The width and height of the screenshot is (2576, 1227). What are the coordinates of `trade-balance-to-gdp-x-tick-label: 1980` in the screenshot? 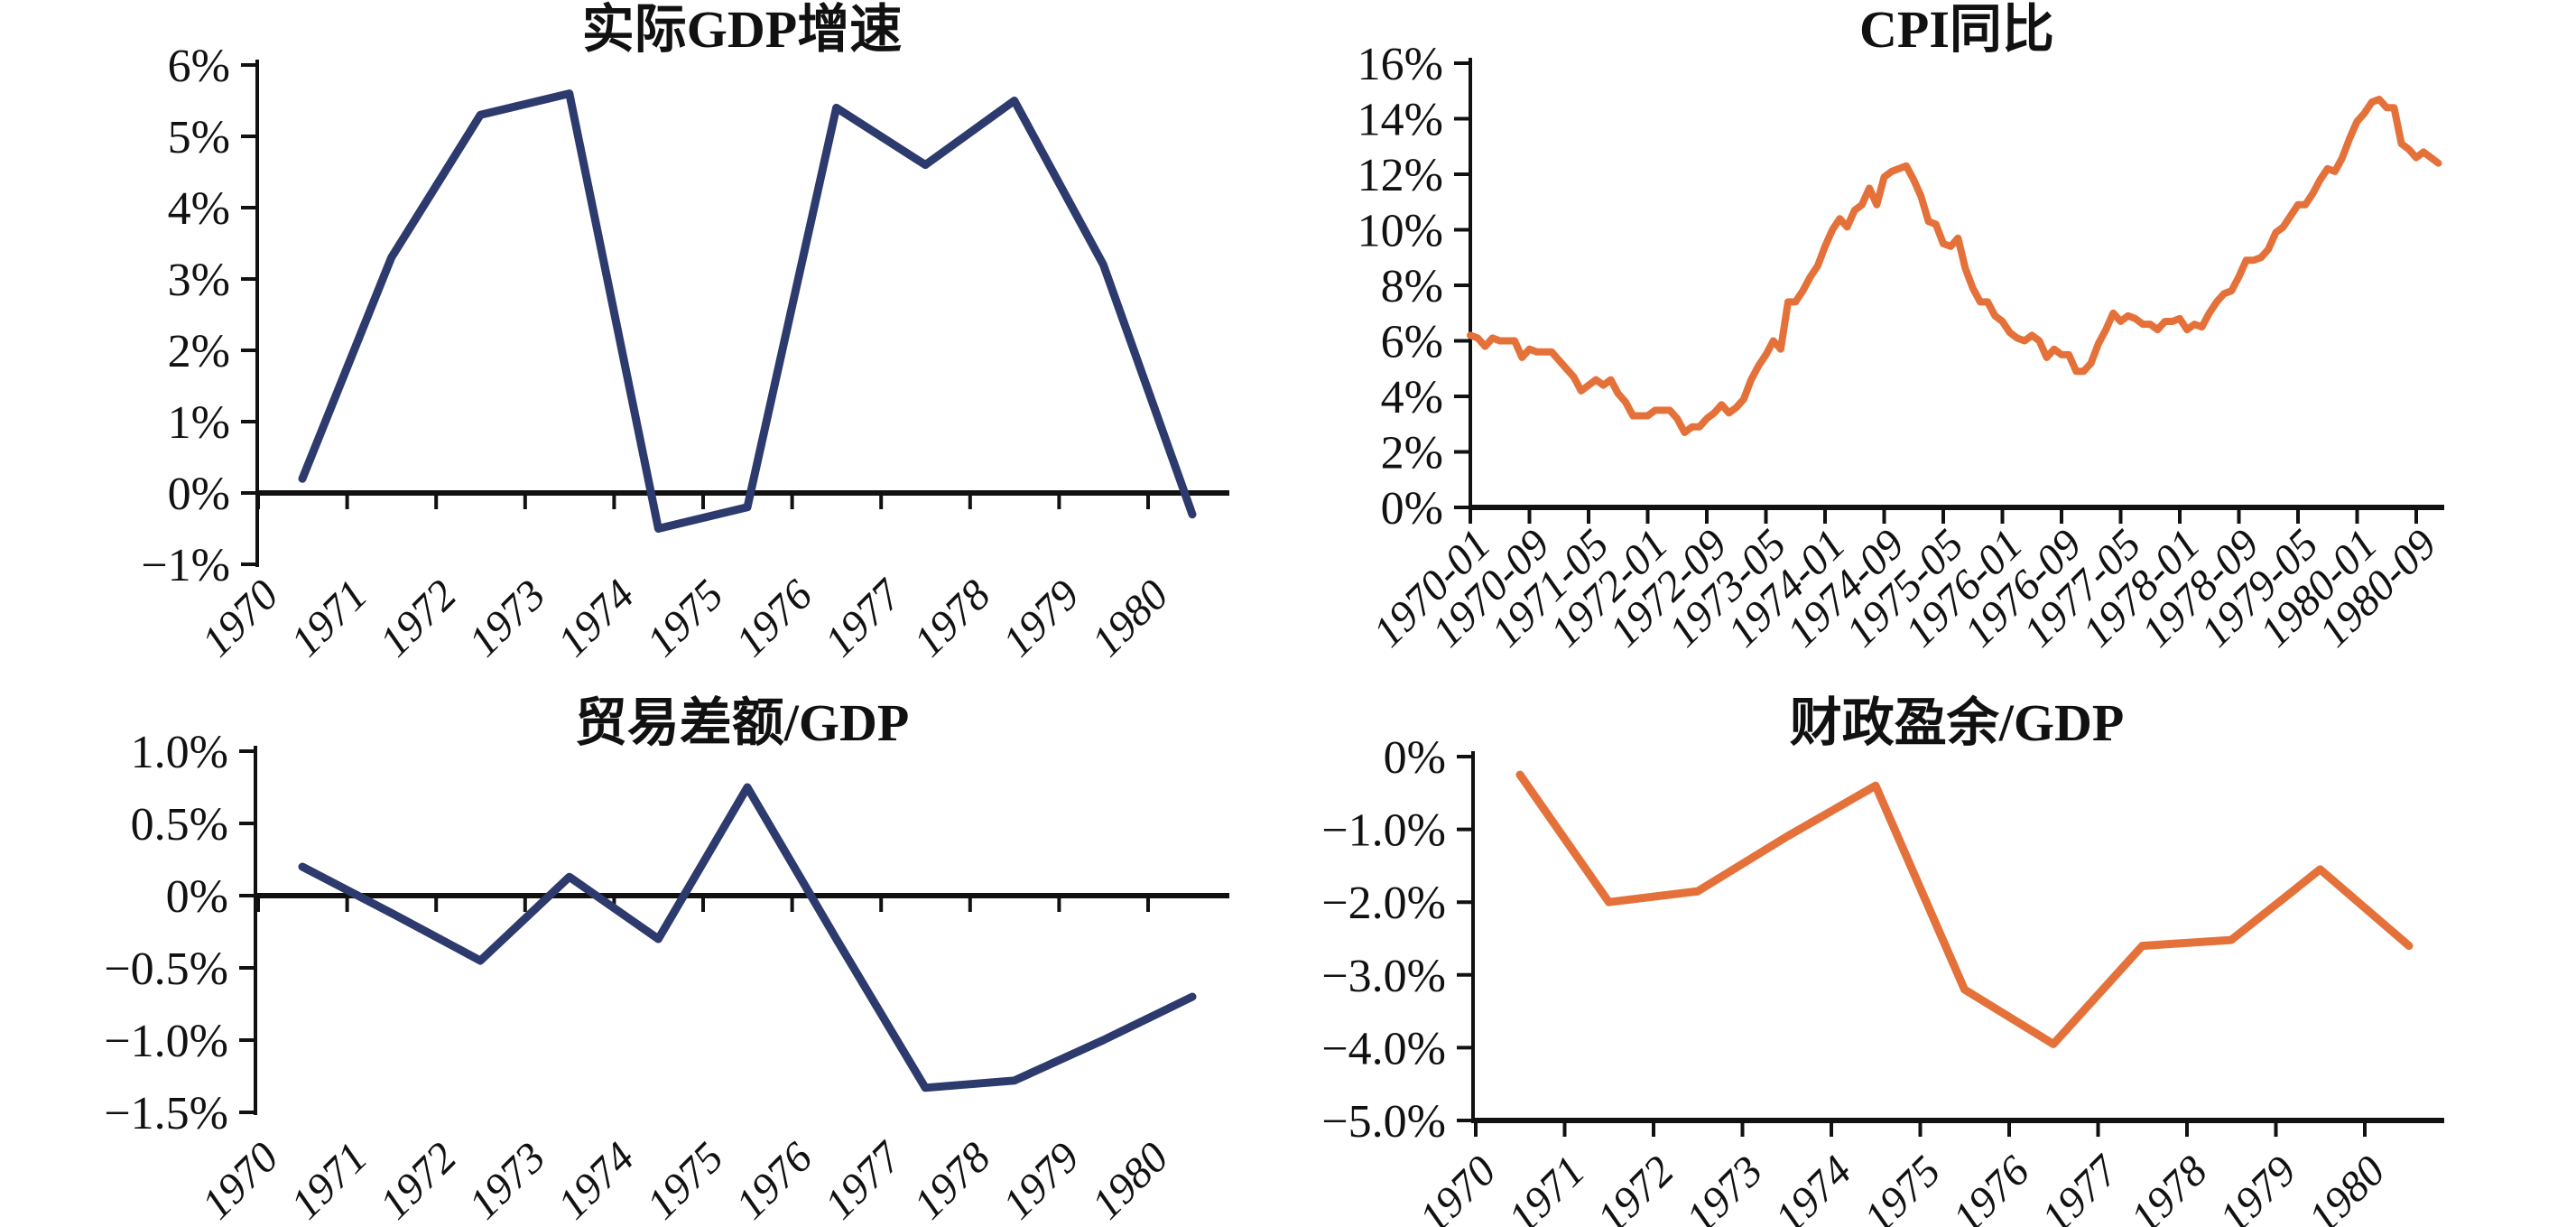 It's located at (1129, 1180).